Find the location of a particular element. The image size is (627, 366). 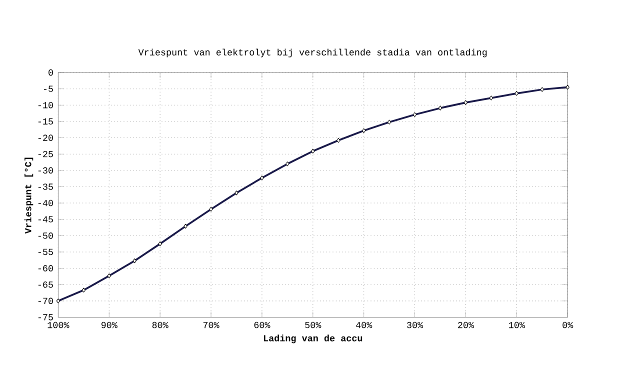

x-tick-label: 80% is located at coordinates (160, 325).